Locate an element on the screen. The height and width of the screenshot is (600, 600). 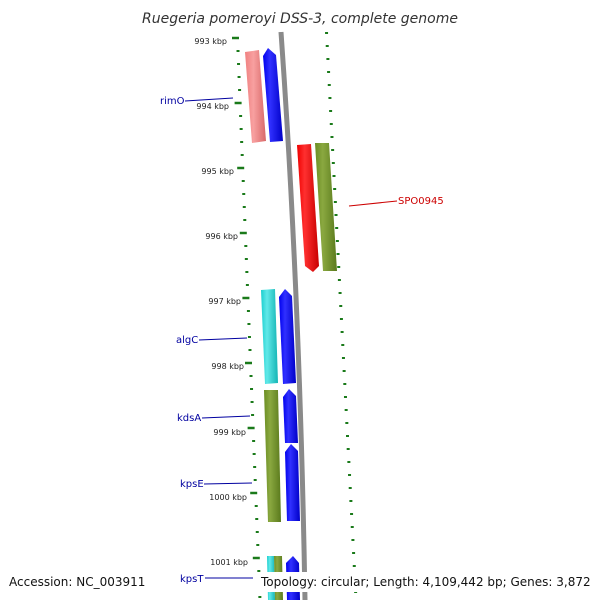
feature-kdsA-cds is located at coordinates (290, 416).